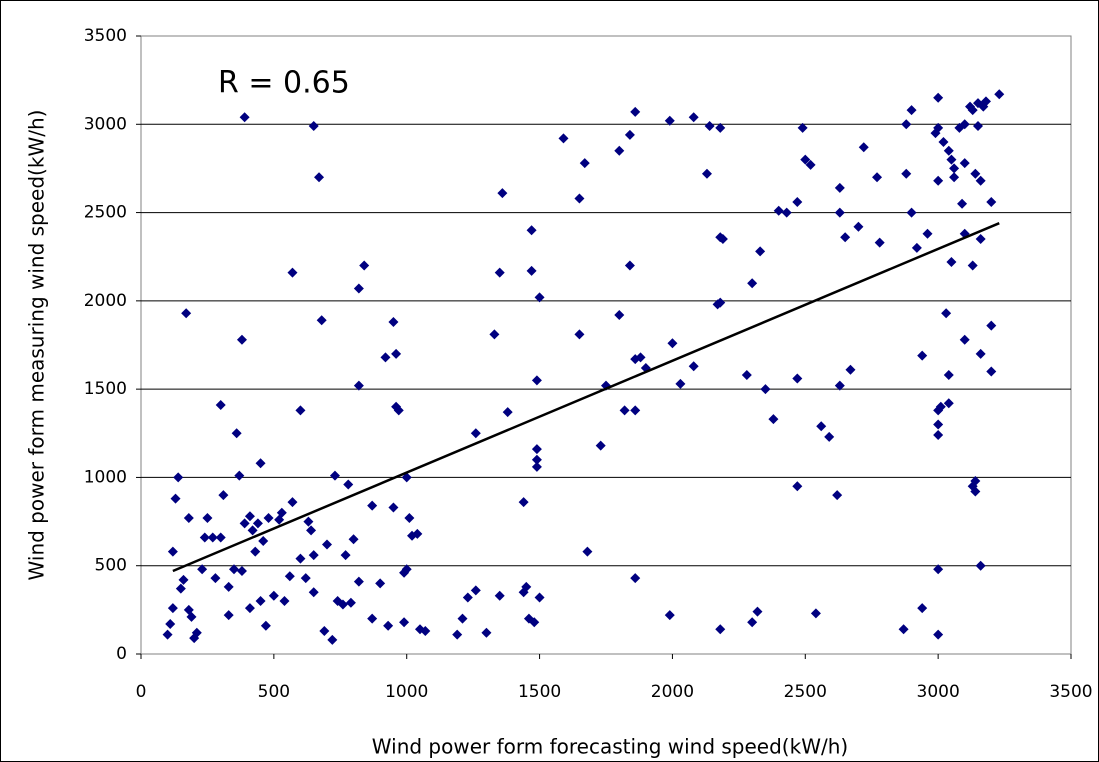 This screenshot has height=762, width=1099. I want to click on y-tick-label: 3500, so click(105, 36).